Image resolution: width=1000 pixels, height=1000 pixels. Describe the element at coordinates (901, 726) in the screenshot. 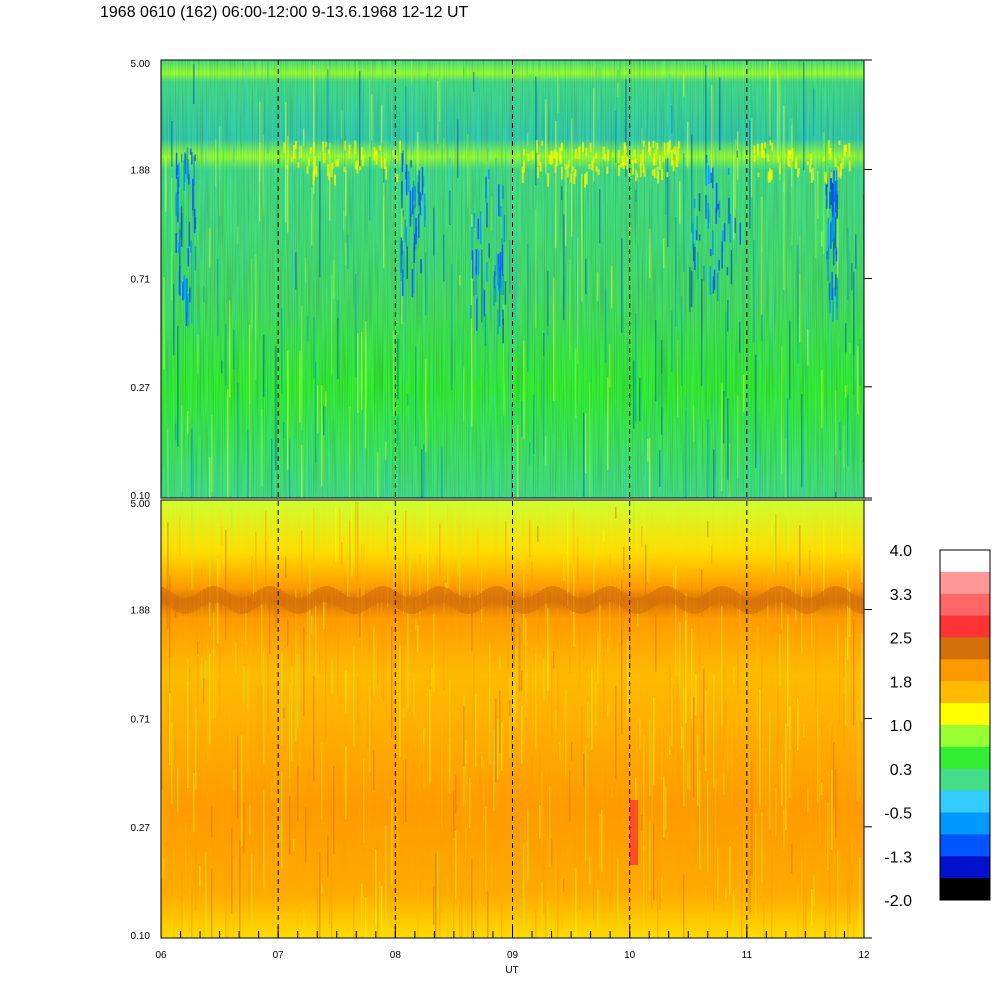

I see `colorbar-label: 1.0` at that location.